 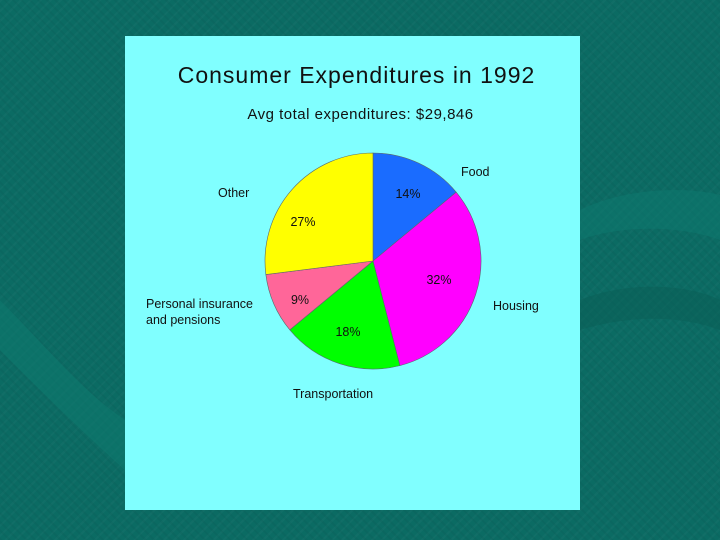 I want to click on slice-label-other: Other, so click(x=233, y=193).